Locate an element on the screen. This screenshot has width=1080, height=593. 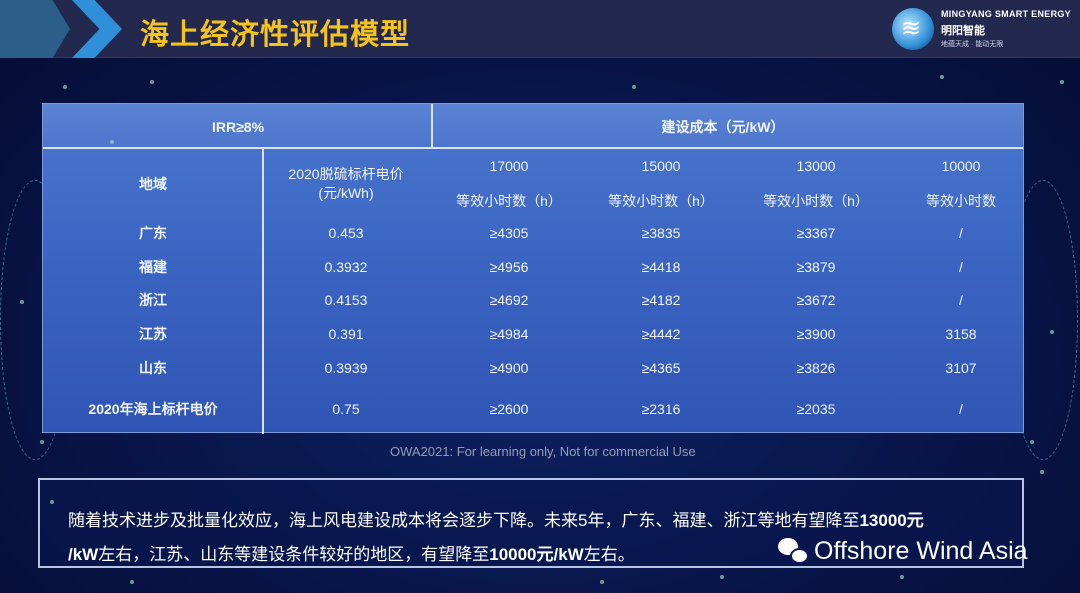
region-header: 地域 is located at coordinates (153, 184).